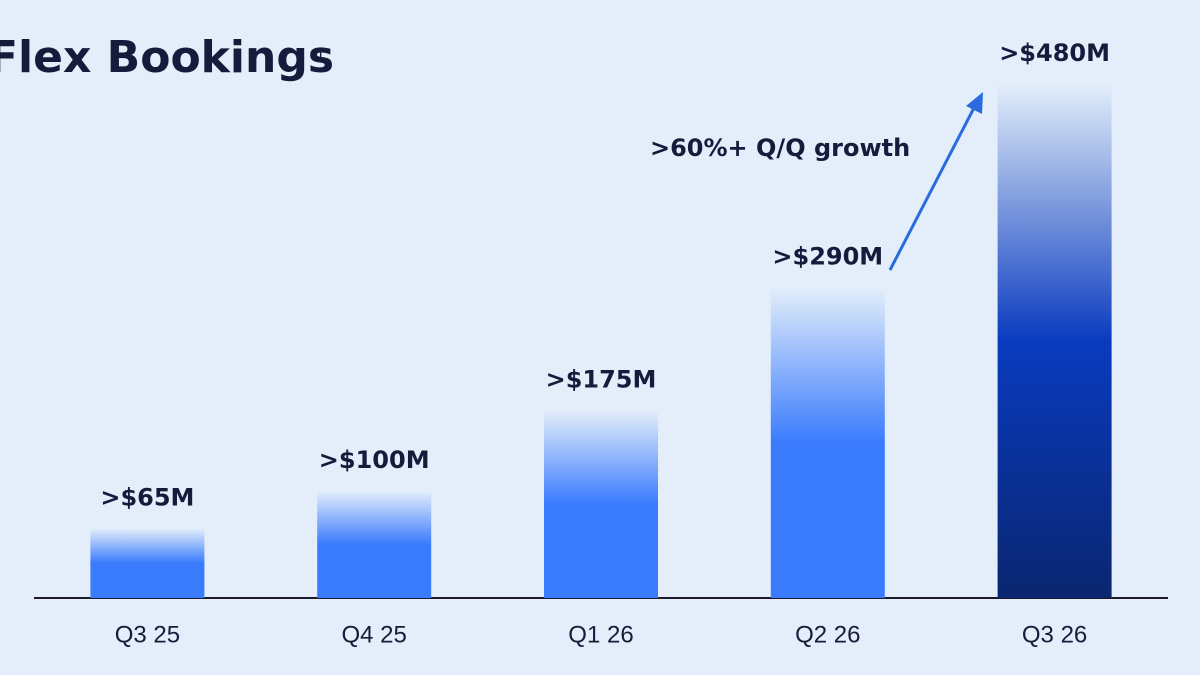  I want to click on value-label: >$100M, so click(374, 460).